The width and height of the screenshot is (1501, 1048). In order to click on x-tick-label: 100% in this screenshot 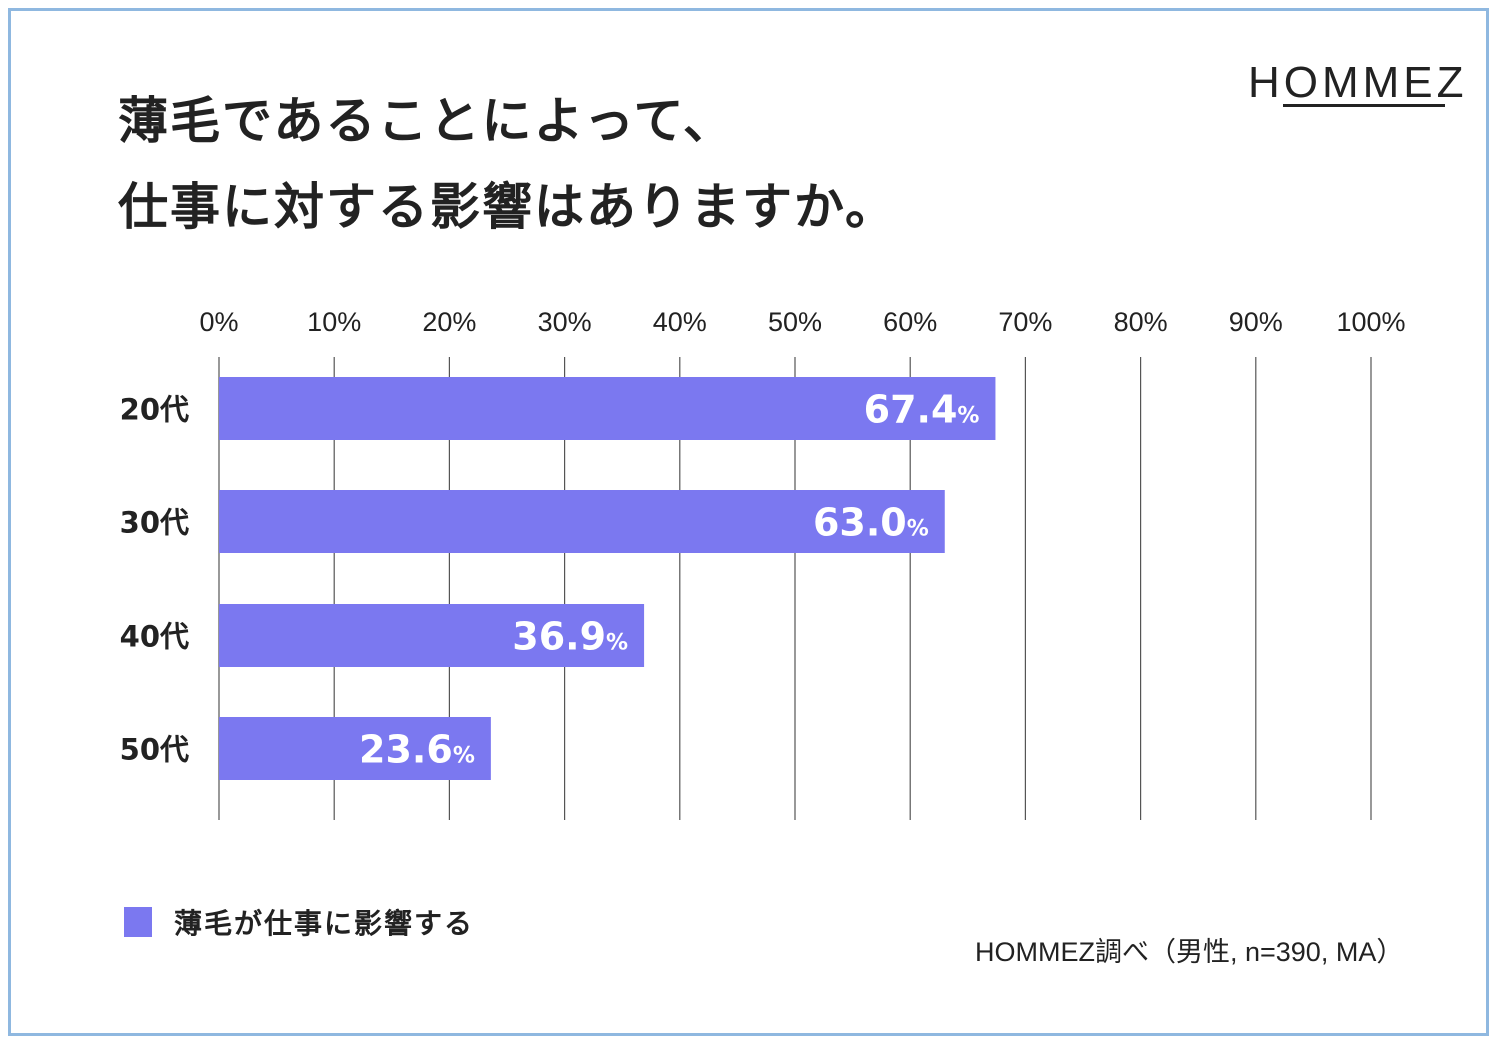, I will do `click(1370, 322)`.